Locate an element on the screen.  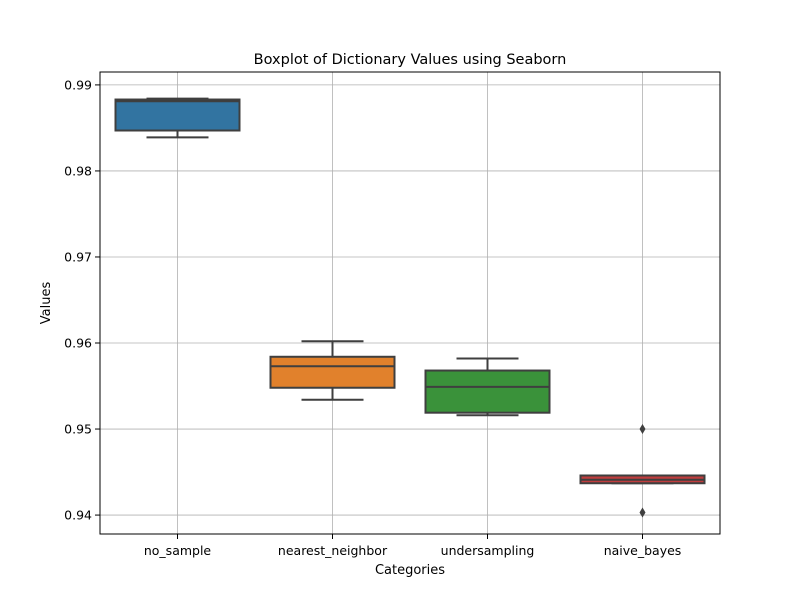
x-tick-label: naive_bayes is located at coordinates (643, 550).